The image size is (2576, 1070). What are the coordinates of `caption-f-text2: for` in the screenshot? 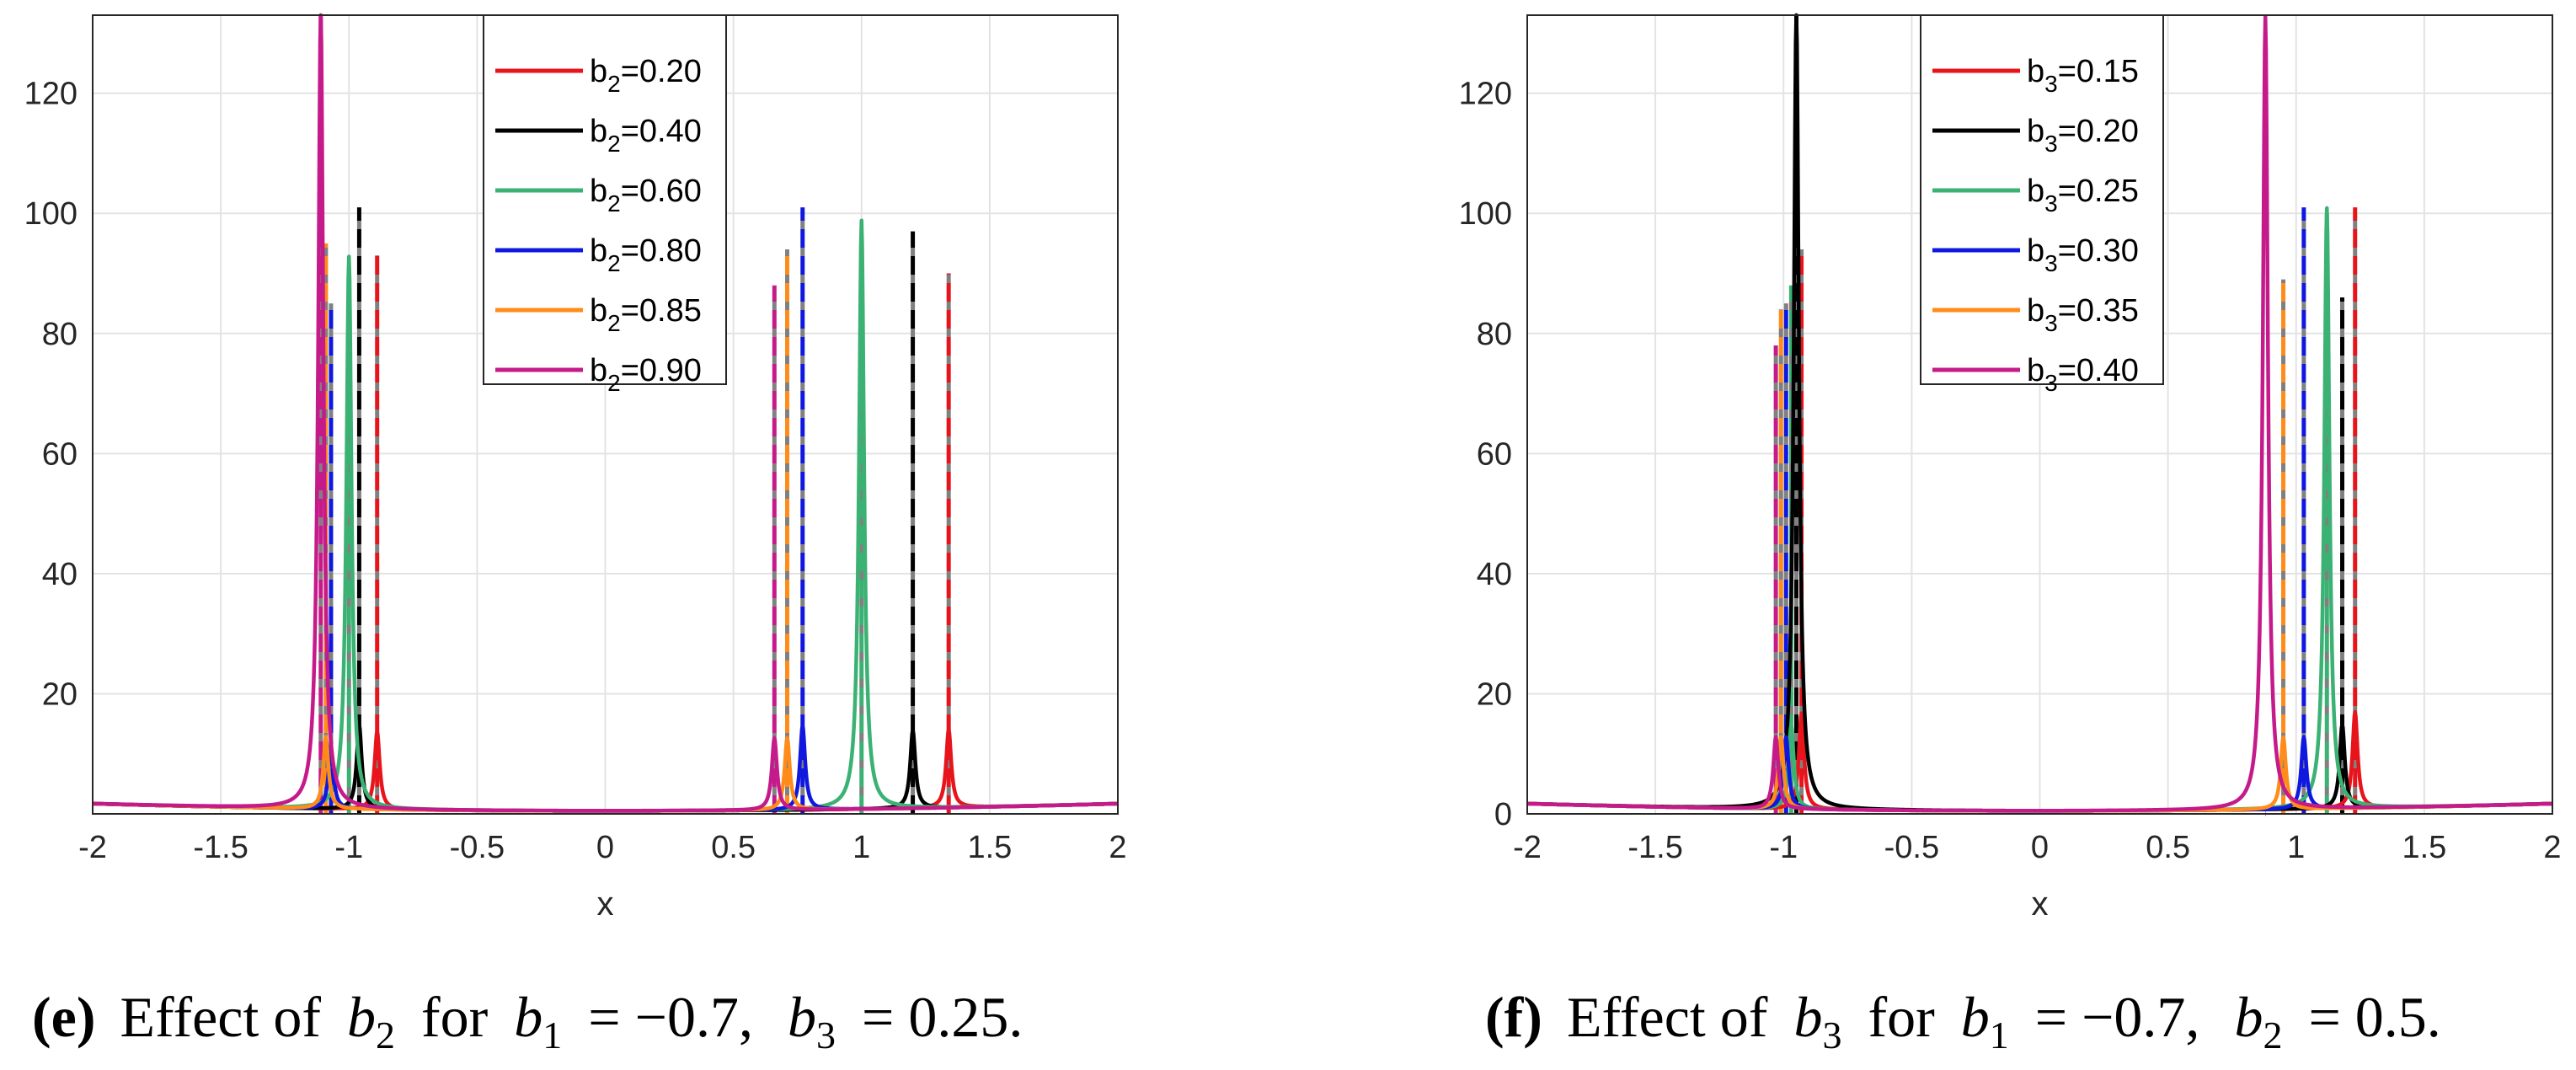 It's located at (1901, 1017).